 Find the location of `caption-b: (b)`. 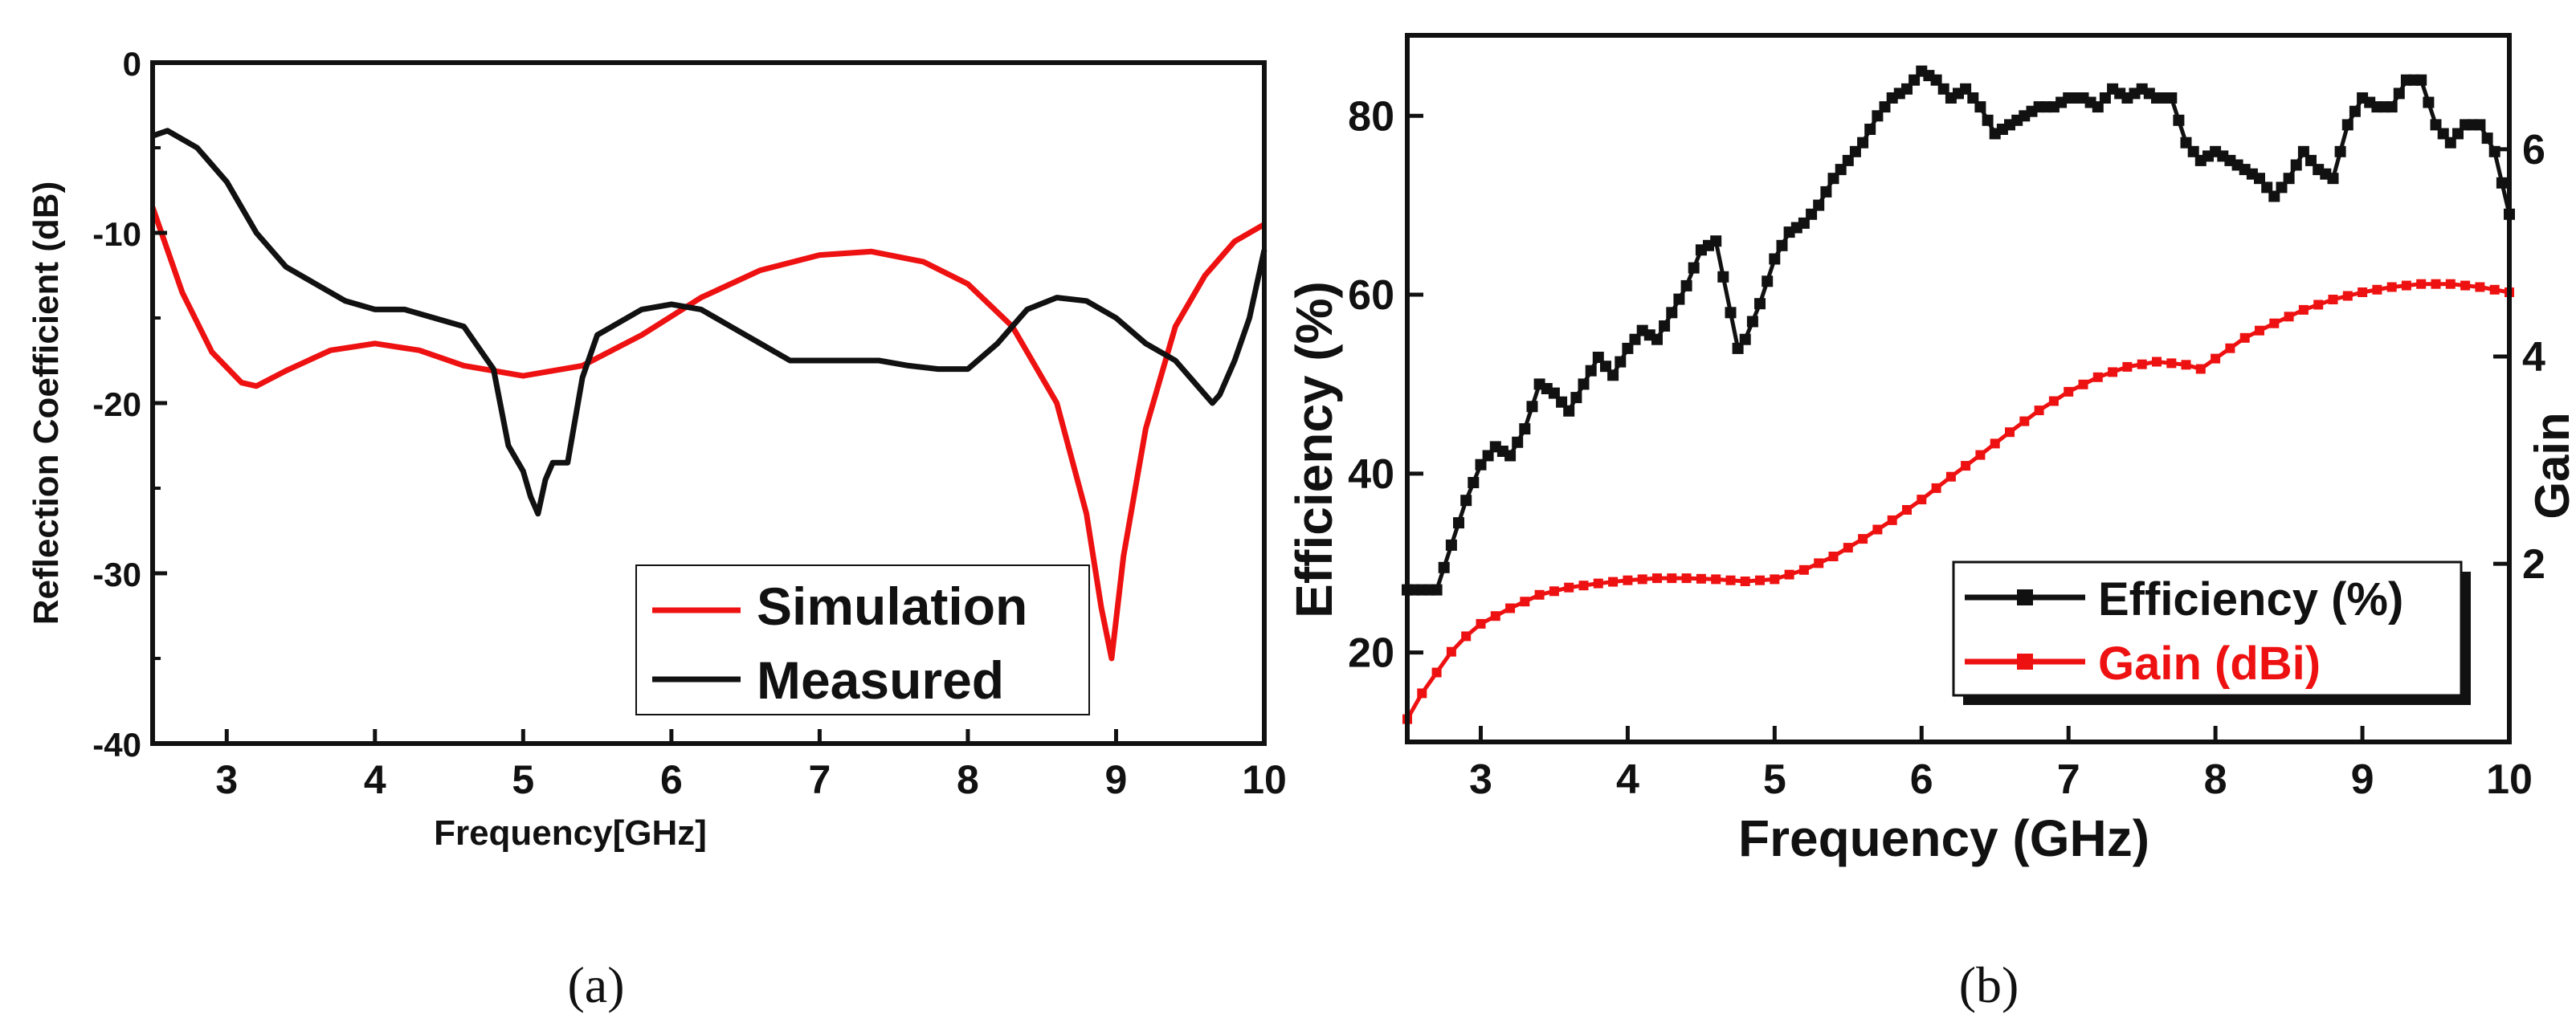

caption-b: (b) is located at coordinates (1989, 984).